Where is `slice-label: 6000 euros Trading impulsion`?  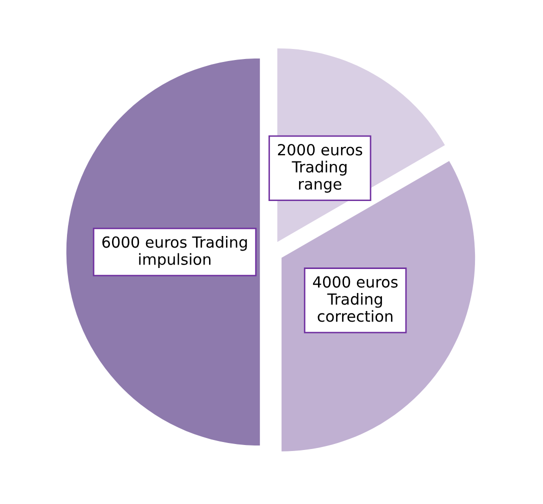
slice-label: 6000 euros Trading impulsion is located at coordinates (174, 252).